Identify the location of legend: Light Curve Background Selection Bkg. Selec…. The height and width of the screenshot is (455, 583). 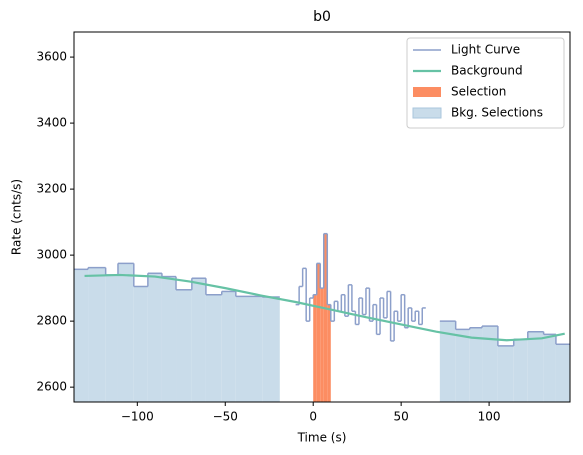
(485, 83).